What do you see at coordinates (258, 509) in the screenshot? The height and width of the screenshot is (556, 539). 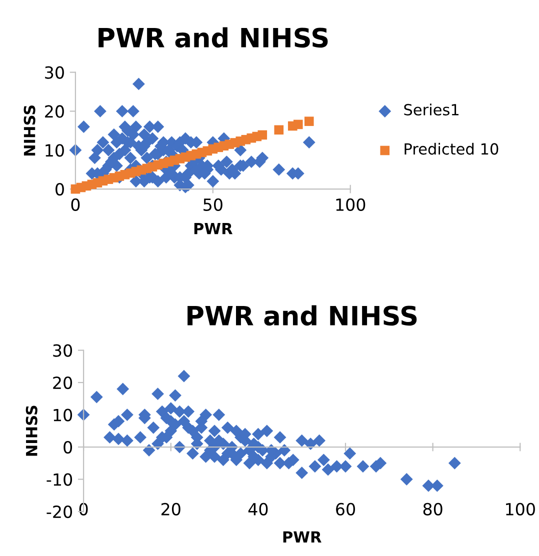 I see `x-tick-label: 40` at bounding box center [258, 509].